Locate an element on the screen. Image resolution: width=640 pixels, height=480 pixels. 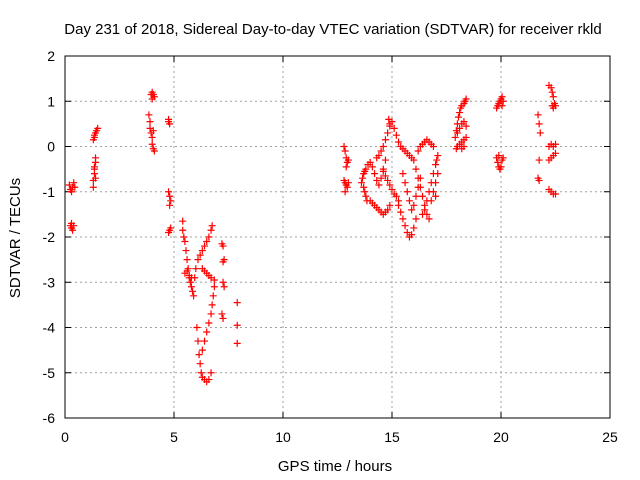
x-tick-label: 10 is located at coordinates (283, 437).